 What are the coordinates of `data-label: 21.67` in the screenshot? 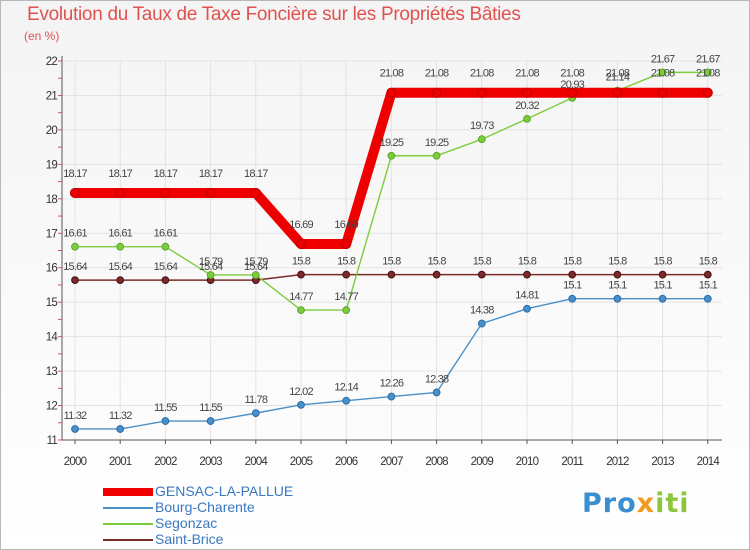 It's located at (708, 59).